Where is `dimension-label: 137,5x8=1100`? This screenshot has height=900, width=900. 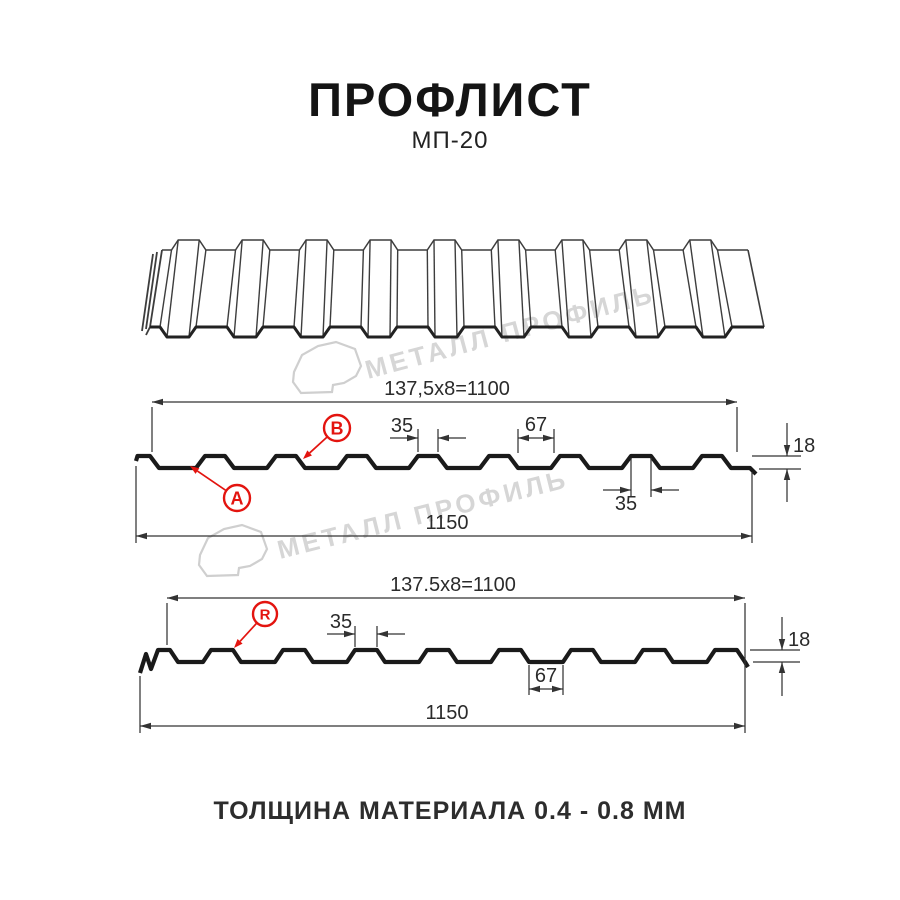 dimension-label: 137,5x8=1100 is located at coordinates (447, 389).